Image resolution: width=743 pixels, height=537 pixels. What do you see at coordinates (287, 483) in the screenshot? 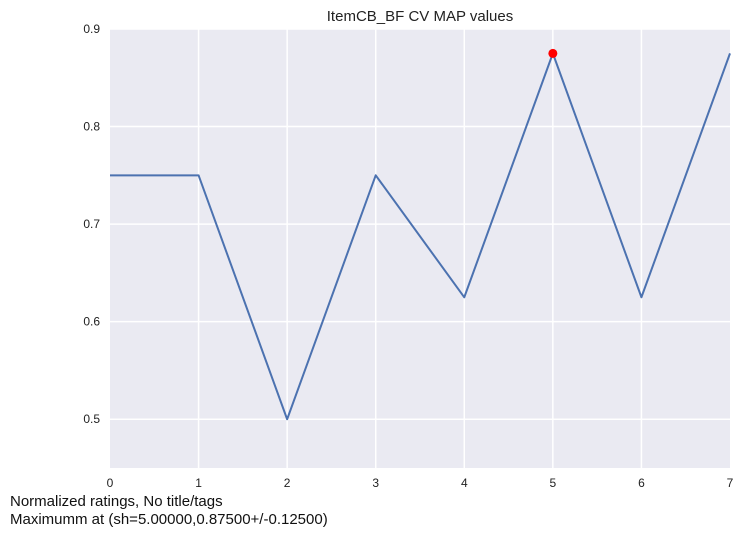
I see `x-tick-label: 2` at bounding box center [287, 483].